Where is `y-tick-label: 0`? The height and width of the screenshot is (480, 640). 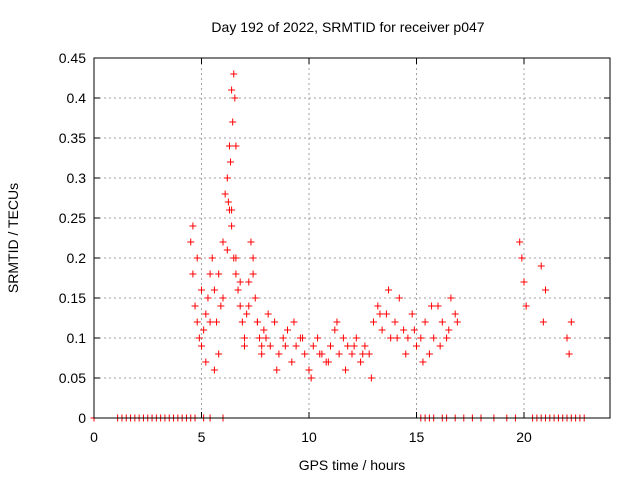
y-tick-label: 0 is located at coordinates (82, 418).